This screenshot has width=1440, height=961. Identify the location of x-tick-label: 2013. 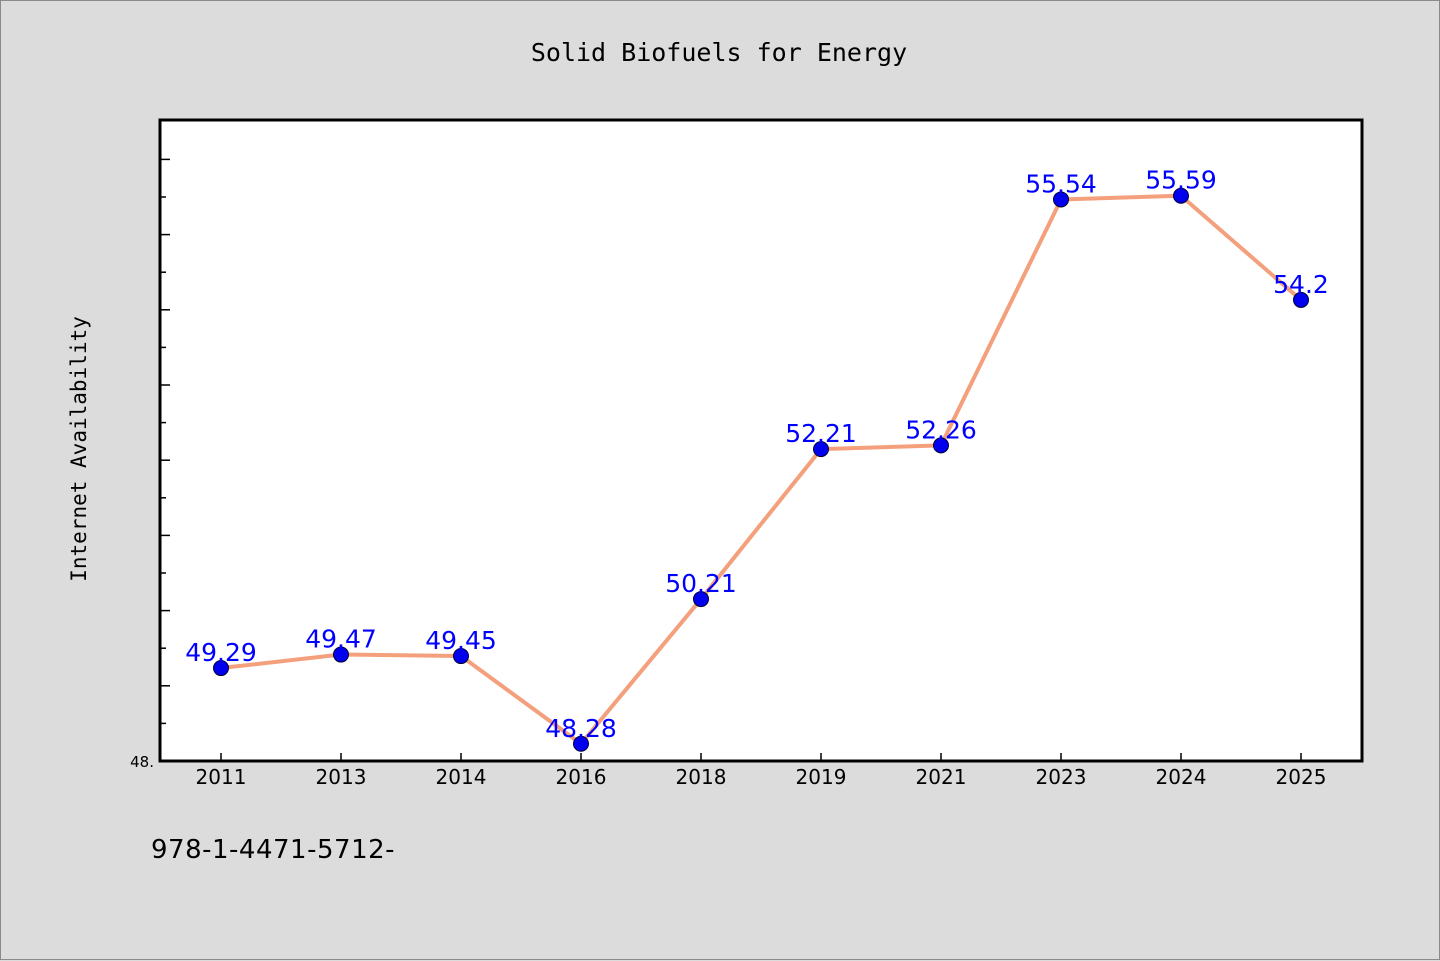
(341, 777).